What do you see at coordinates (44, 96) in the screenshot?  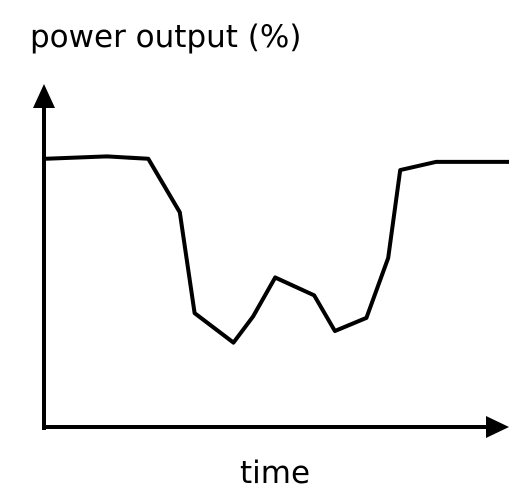 I see `y-axis-arrow` at bounding box center [44, 96].